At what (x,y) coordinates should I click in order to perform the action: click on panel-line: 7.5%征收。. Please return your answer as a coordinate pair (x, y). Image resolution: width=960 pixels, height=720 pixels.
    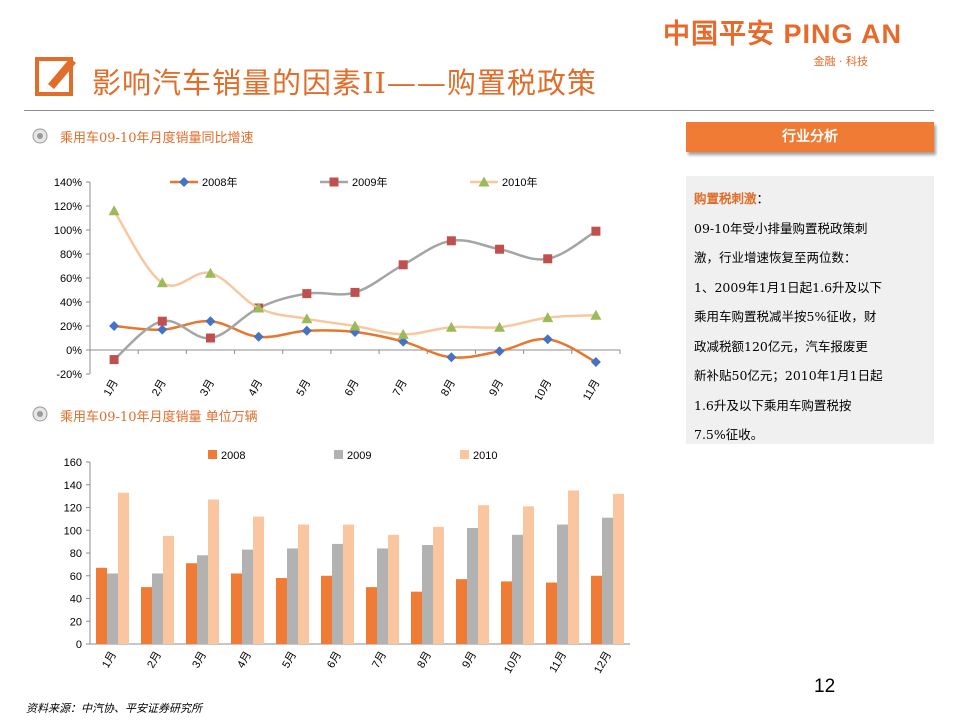
    Looking at the image, I should click on (729, 434).